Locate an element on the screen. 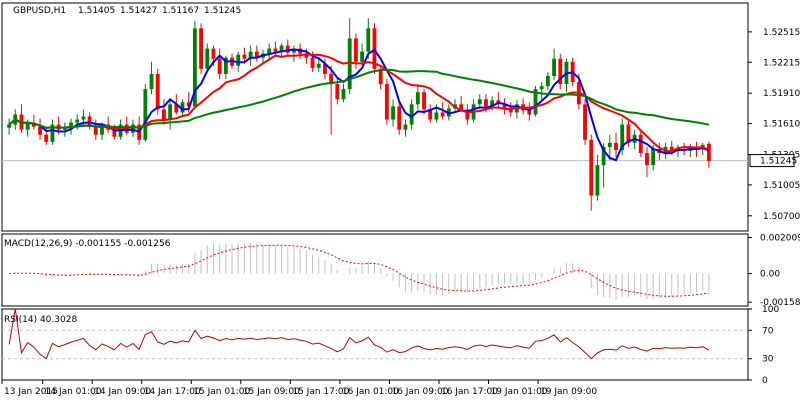 This screenshot has width=800, height=400. macd-histogram is located at coordinates (362, 271).